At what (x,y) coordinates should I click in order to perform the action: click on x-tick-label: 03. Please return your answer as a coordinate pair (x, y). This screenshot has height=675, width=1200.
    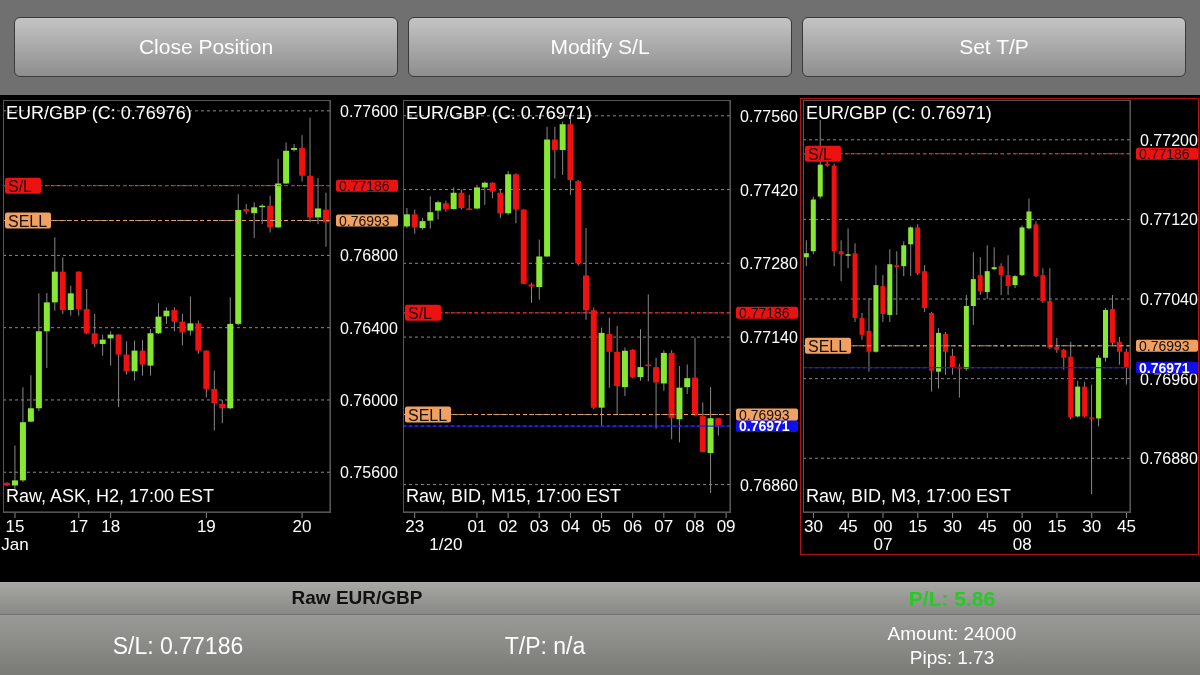
    Looking at the image, I should click on (539, 526).